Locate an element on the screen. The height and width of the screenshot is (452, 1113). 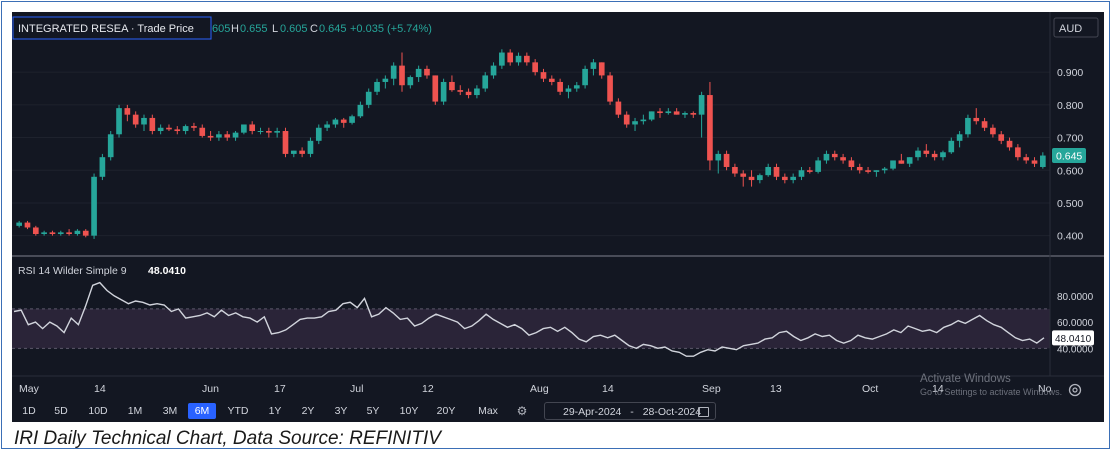
legend-change: +0.035 (+5.74%) is located at coordinates (391, 29).